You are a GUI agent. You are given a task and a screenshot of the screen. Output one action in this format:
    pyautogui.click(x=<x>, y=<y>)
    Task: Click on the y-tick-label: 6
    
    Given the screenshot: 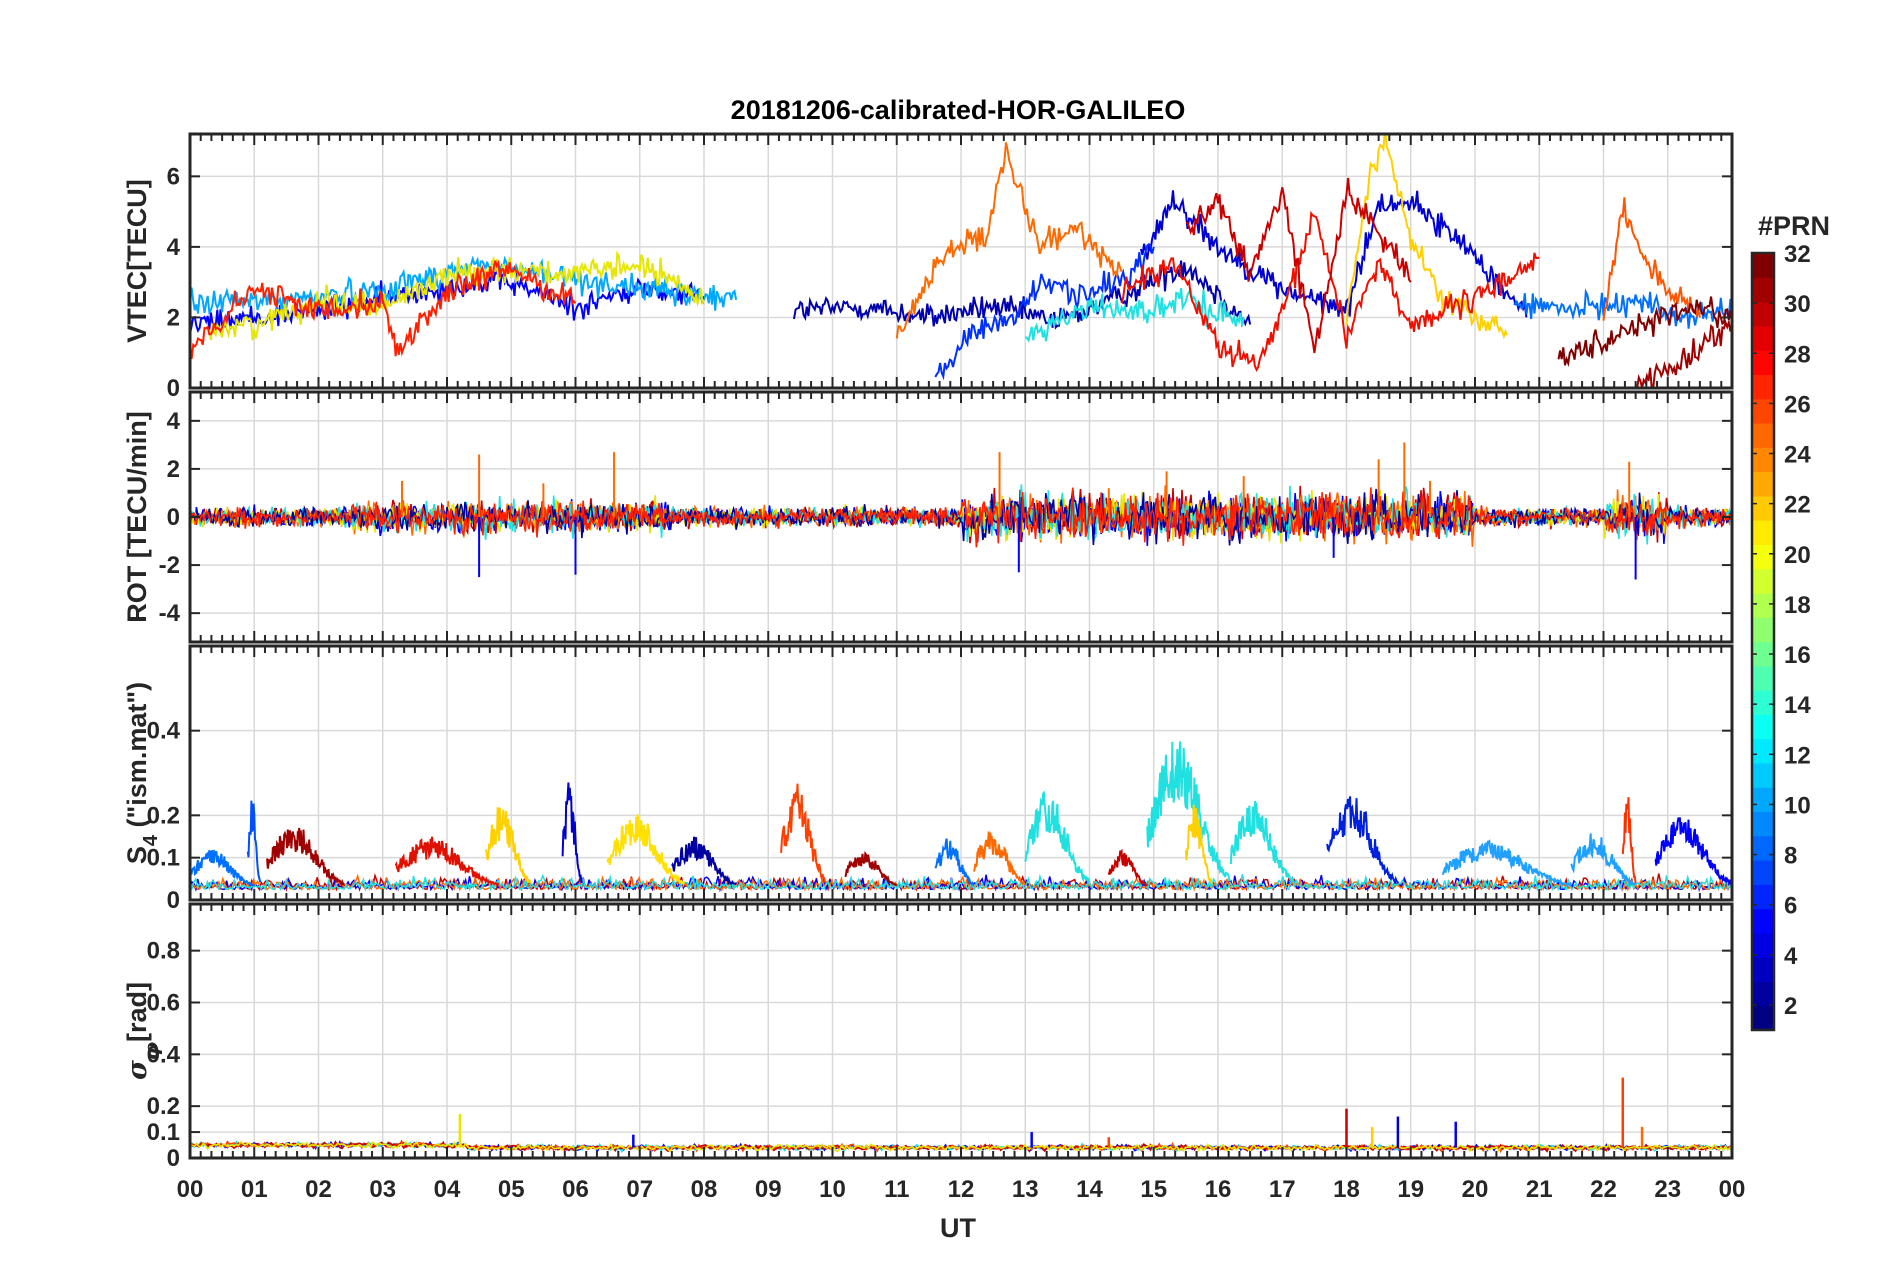 What is the action you would take?
    pyautogui.click(x=173, y=176)
    